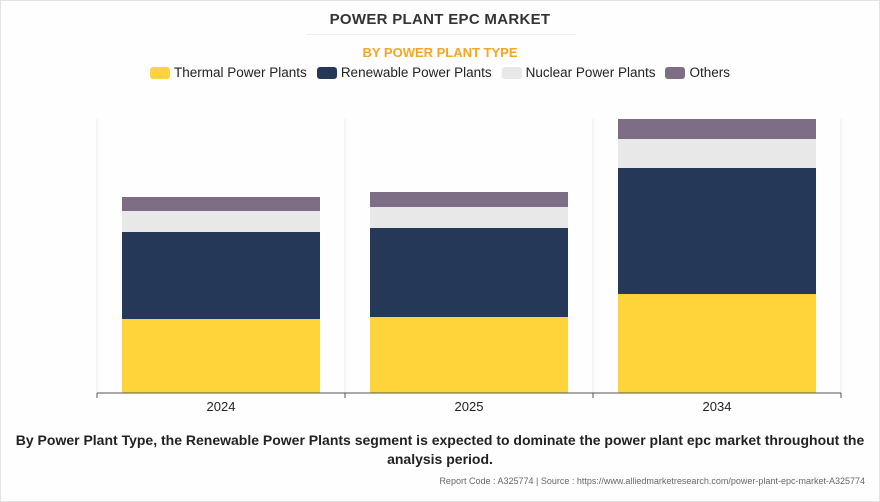  I want to click on x-tick-label: 2024, so click(221, 406).